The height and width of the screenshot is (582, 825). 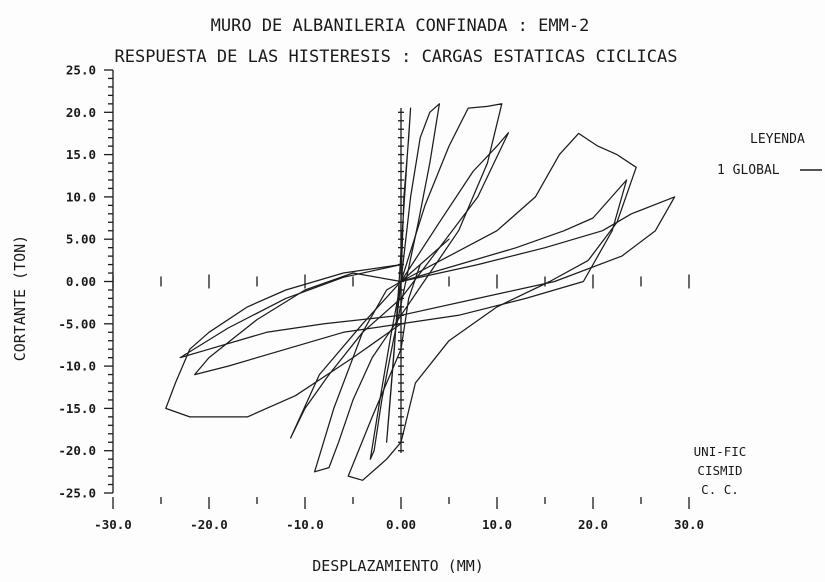 What do you see at coordinates (81, 239) in the screenshot?
I see `y-tick-label: 5.00` at bounding box center [81, 239].